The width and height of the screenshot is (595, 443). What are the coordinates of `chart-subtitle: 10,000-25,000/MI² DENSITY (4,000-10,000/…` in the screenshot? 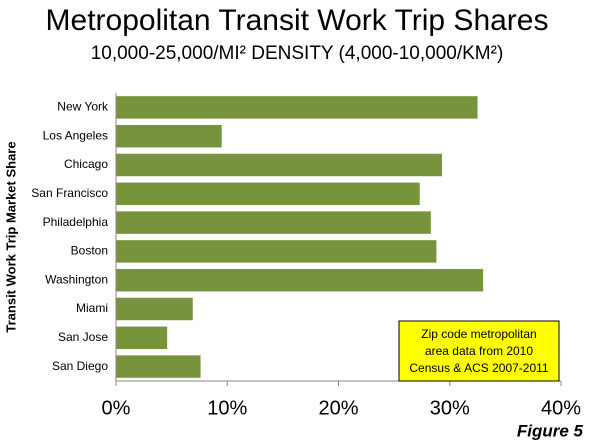 It's located at (297, 53).